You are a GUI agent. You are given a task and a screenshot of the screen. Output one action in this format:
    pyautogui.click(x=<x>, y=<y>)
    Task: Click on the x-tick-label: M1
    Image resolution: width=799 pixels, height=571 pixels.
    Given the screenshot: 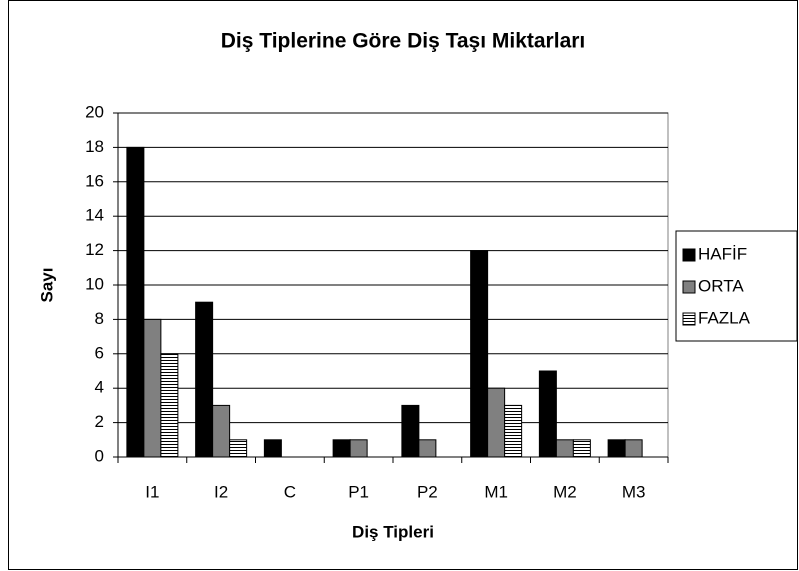 What is the action you would take?
    pyautogui.click(x=496, y=491)
    